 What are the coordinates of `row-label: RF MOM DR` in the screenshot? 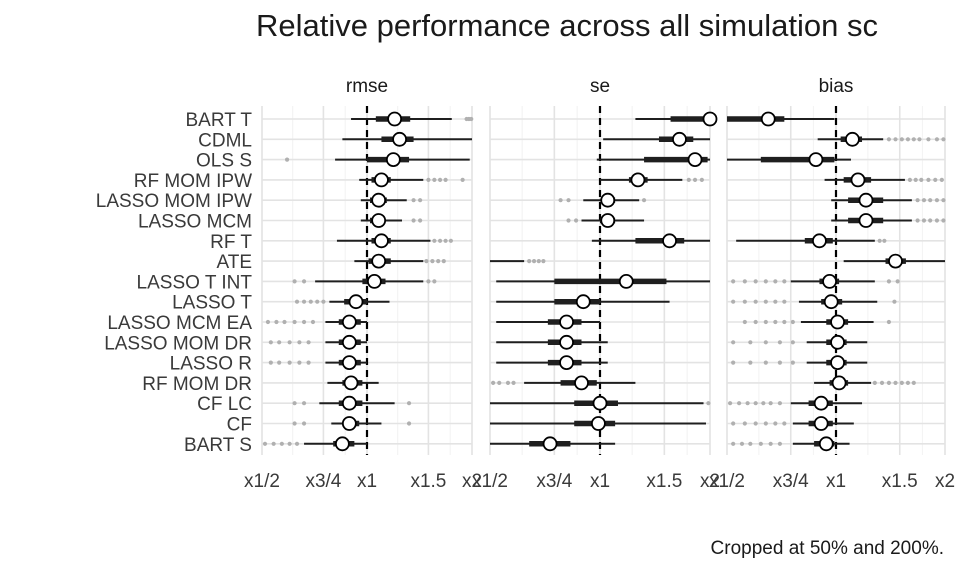 It's located at (197, 384).